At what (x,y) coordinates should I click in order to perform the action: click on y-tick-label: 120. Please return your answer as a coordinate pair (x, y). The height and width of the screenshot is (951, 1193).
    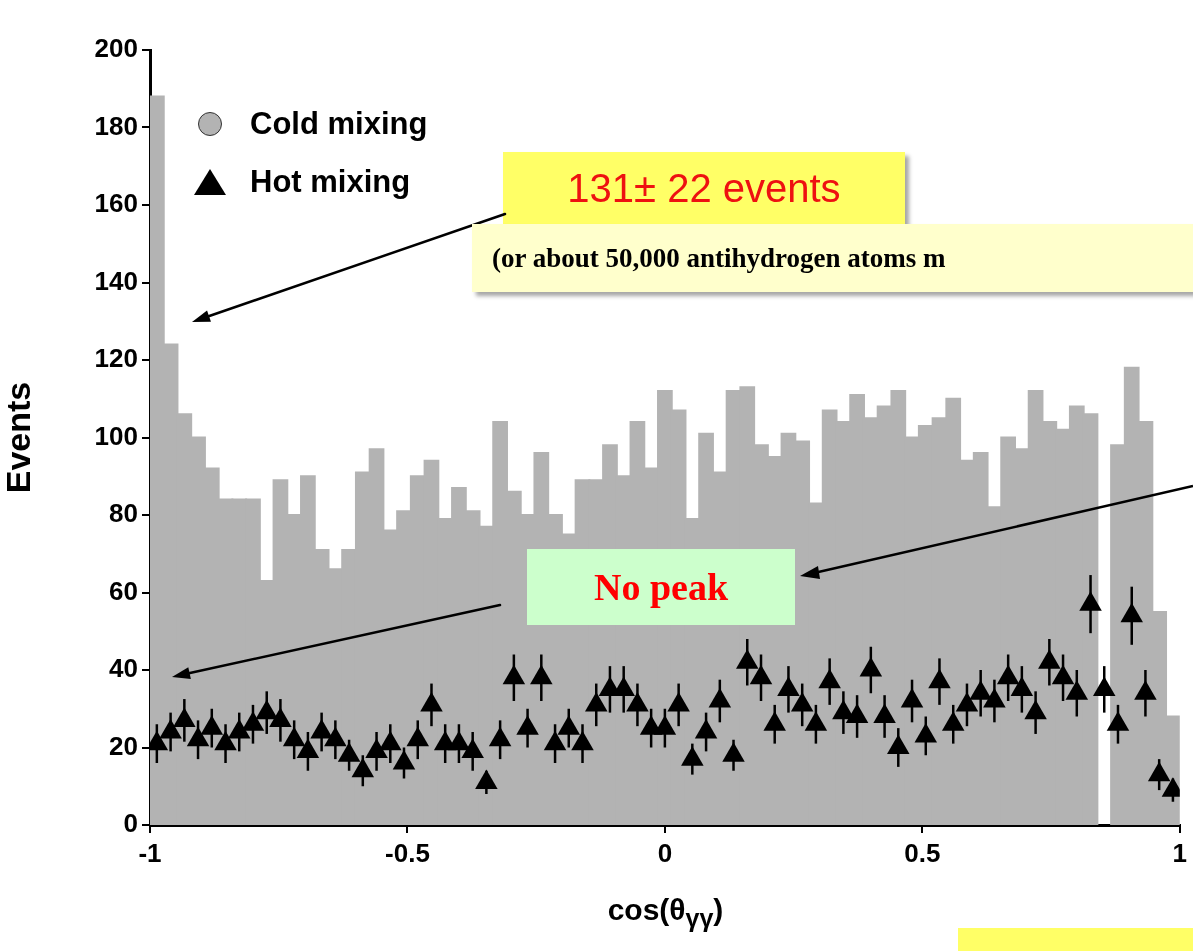
    Looking at the image, I should click on (116, 358).